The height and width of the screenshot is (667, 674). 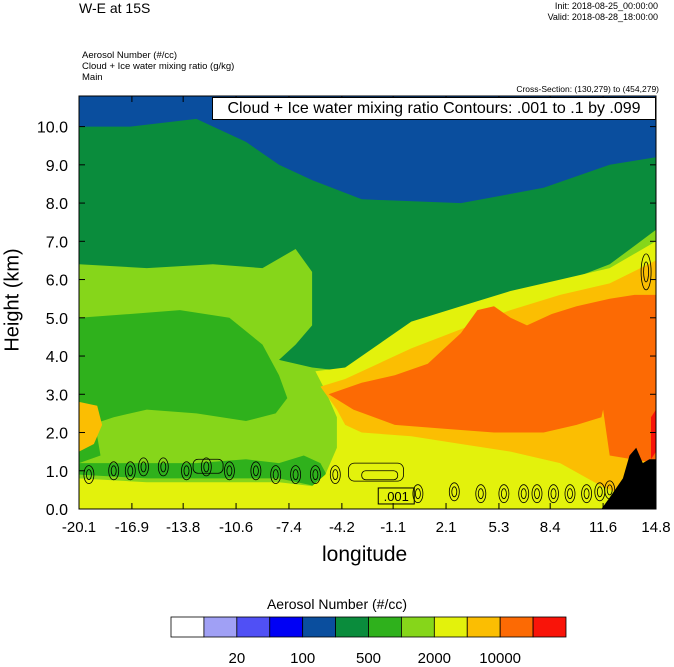 I want to click on contour-cell-central-inner, so click(x=380, y=475).